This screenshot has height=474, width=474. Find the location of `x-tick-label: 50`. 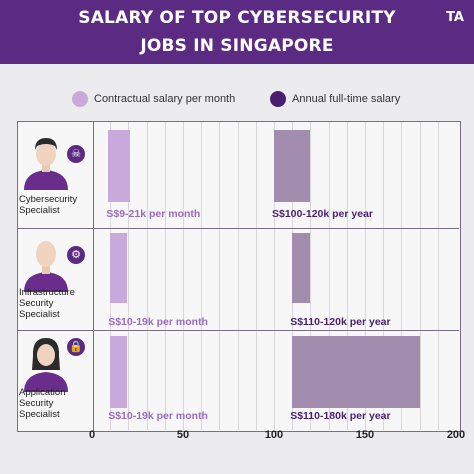

x-tick-label: 50 is located at coordinates (183, 435).